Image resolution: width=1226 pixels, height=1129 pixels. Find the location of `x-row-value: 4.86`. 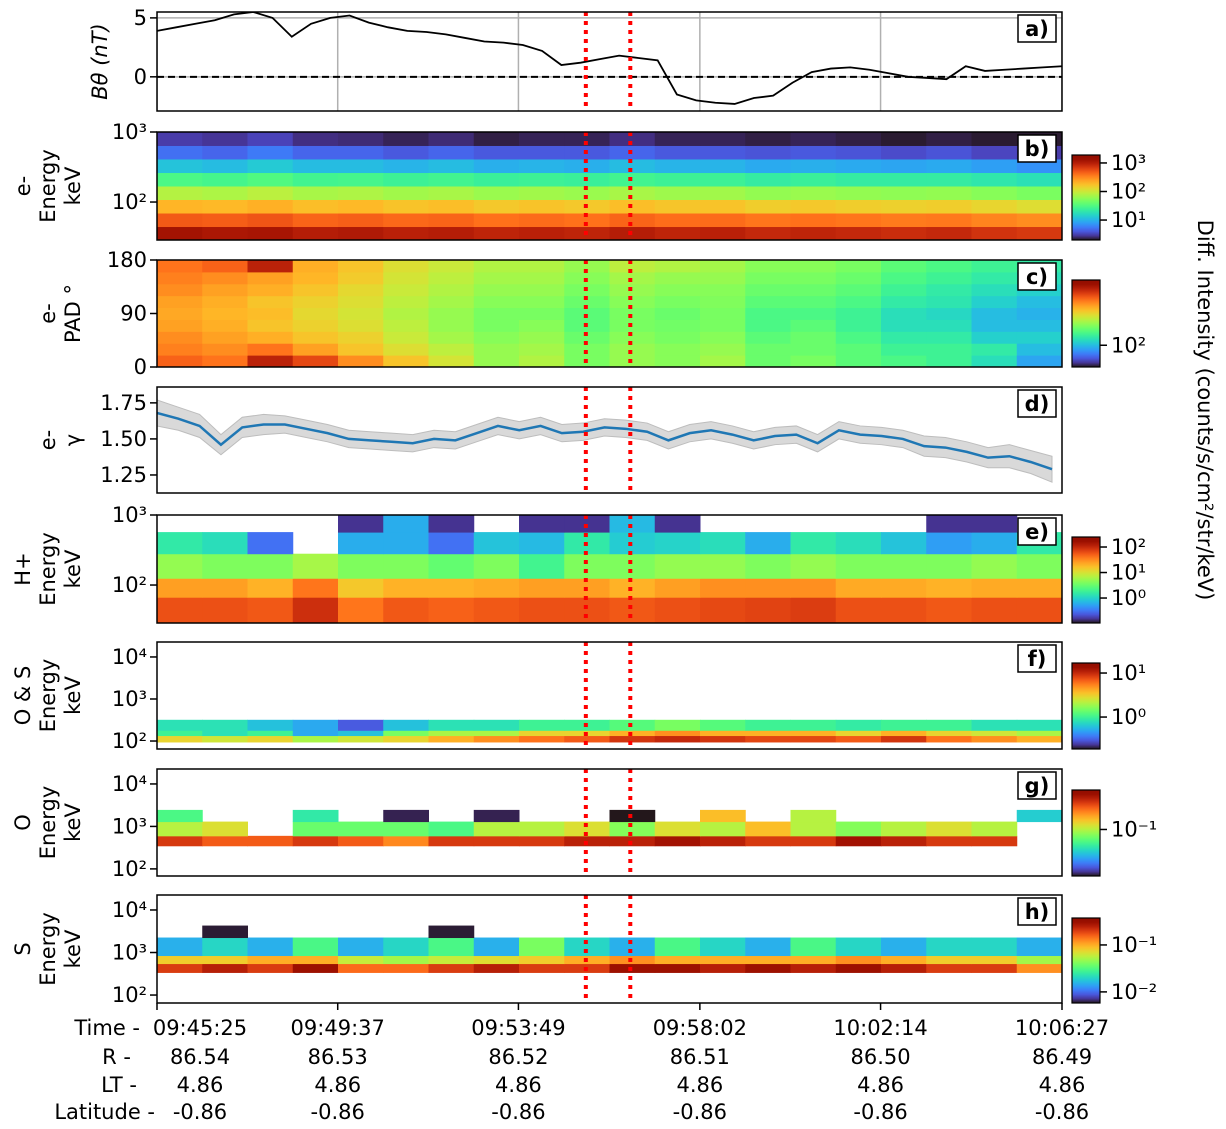

x-row-value: 4.86 is located at coordinates (200, 1085).